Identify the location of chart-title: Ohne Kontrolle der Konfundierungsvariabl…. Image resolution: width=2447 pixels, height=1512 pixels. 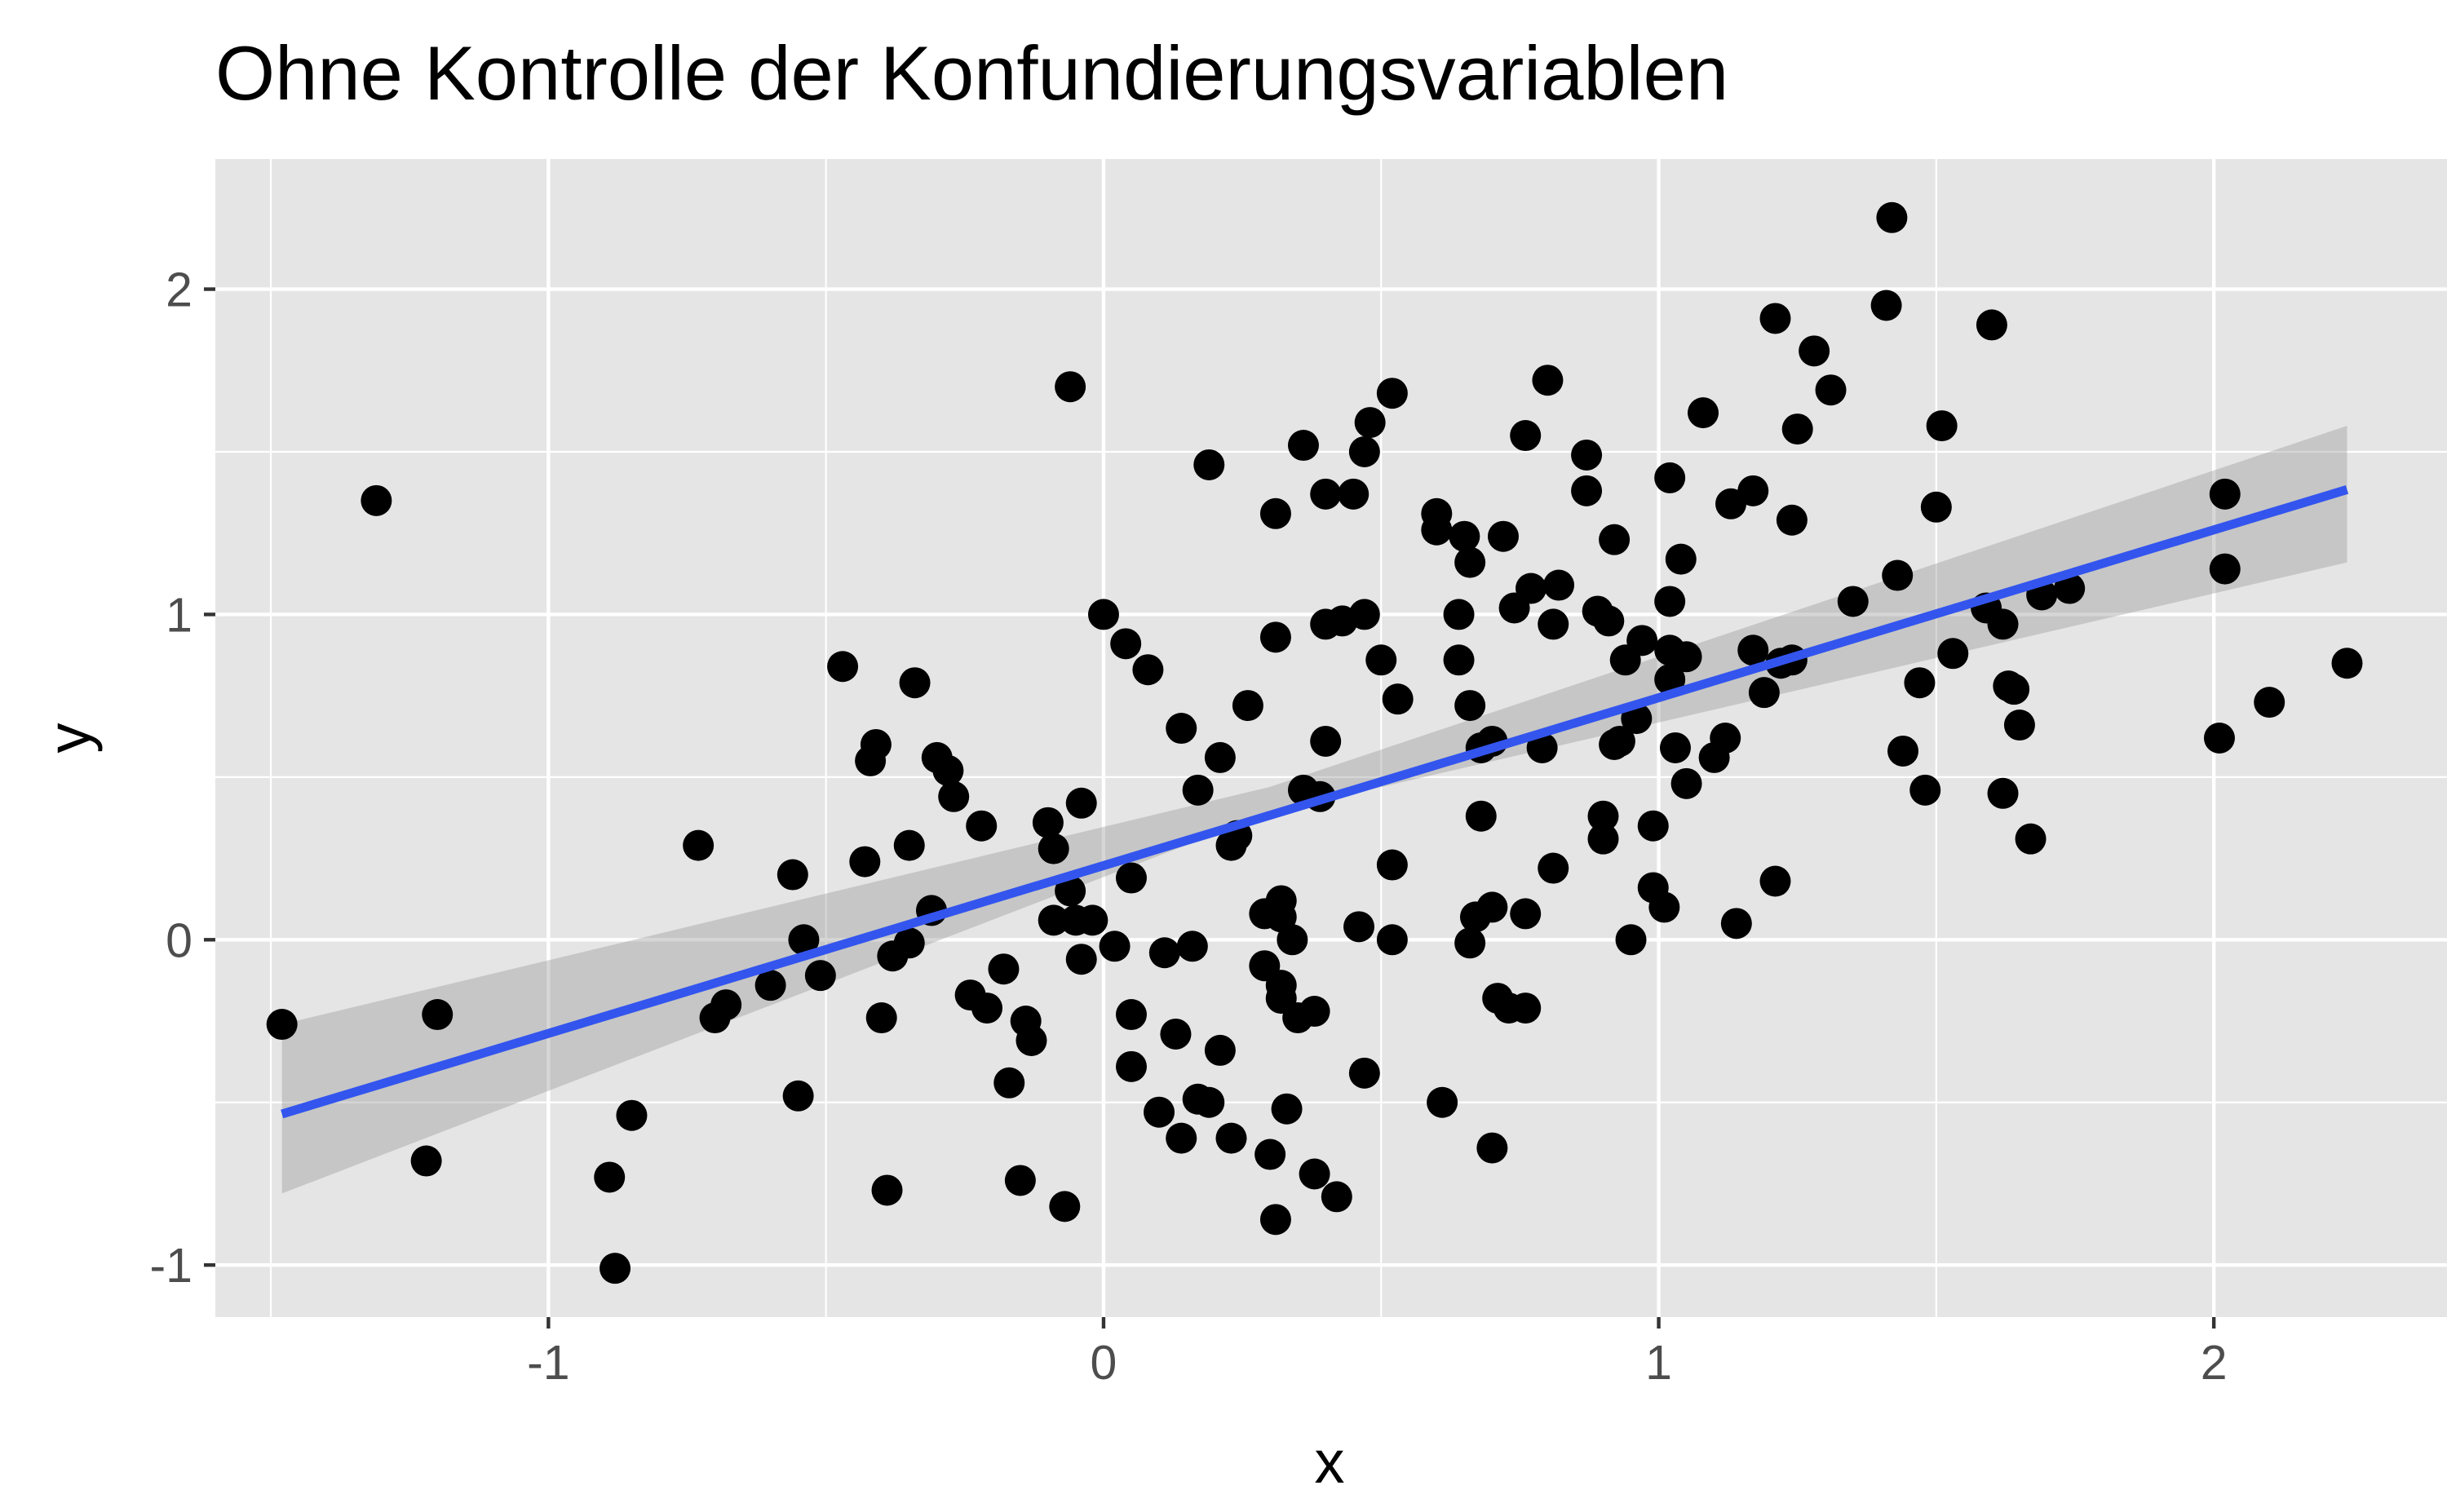
(971, 73).